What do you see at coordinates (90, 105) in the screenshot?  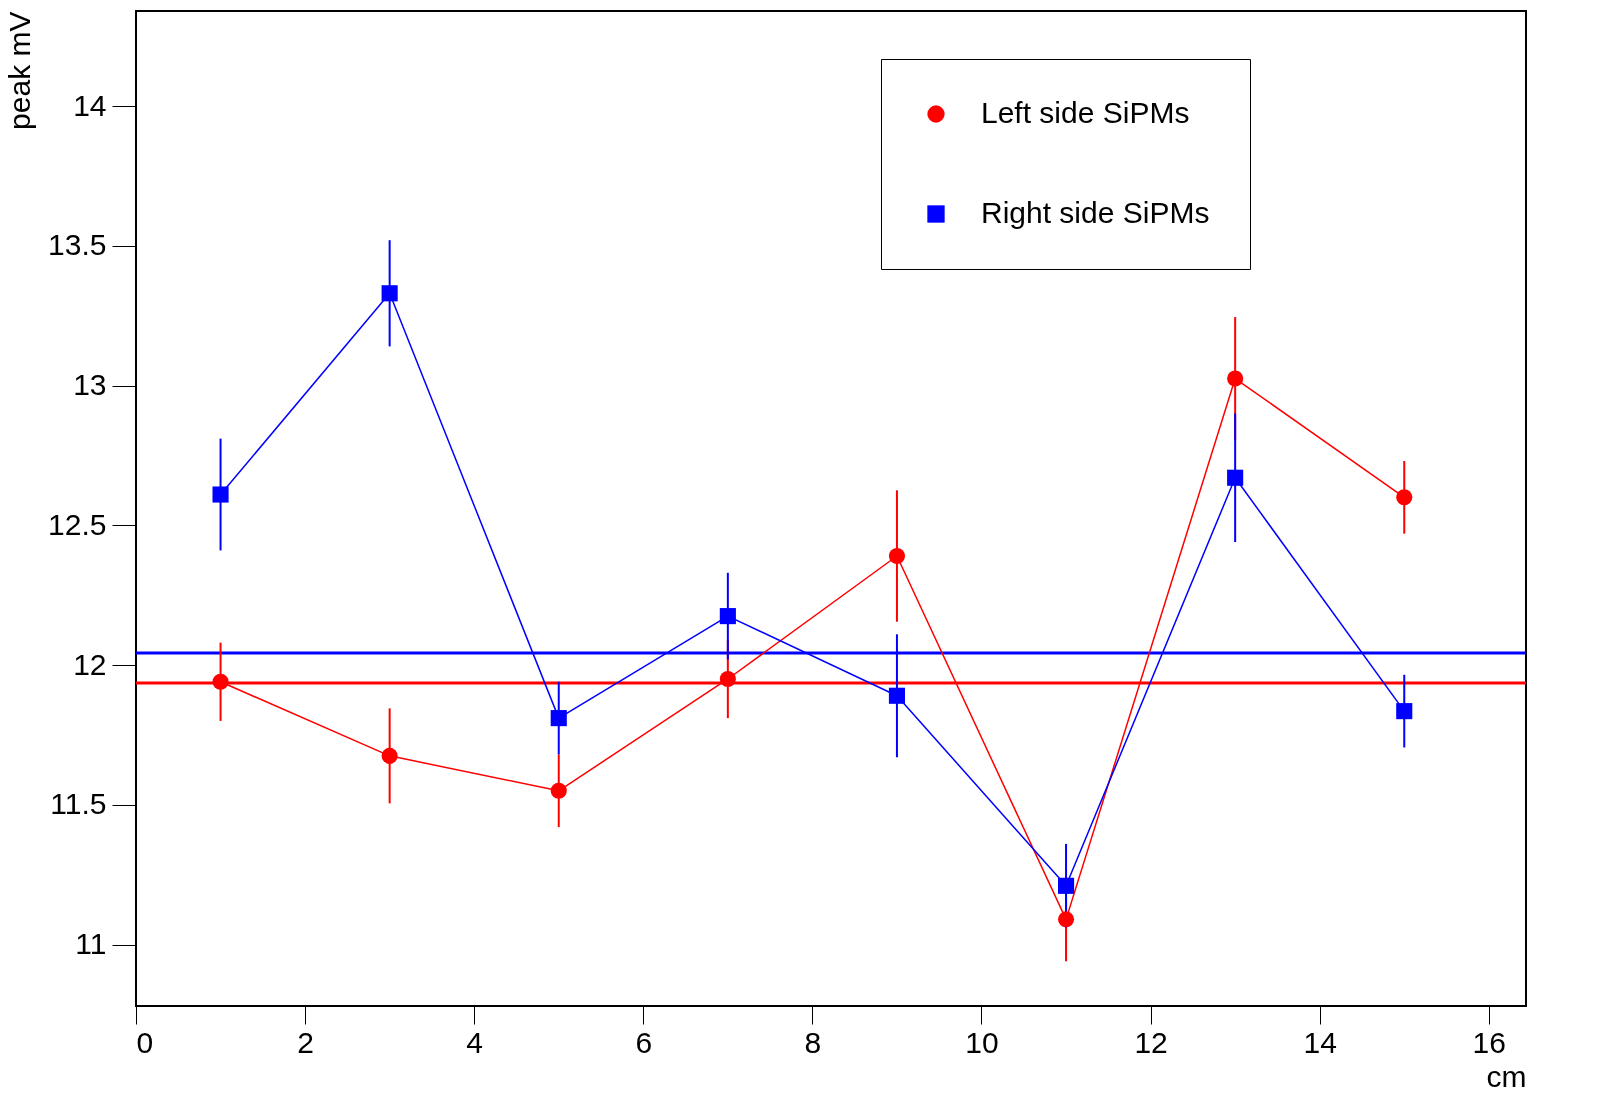 I see `y-tick-label: 14` at bounding box center [90, 105].